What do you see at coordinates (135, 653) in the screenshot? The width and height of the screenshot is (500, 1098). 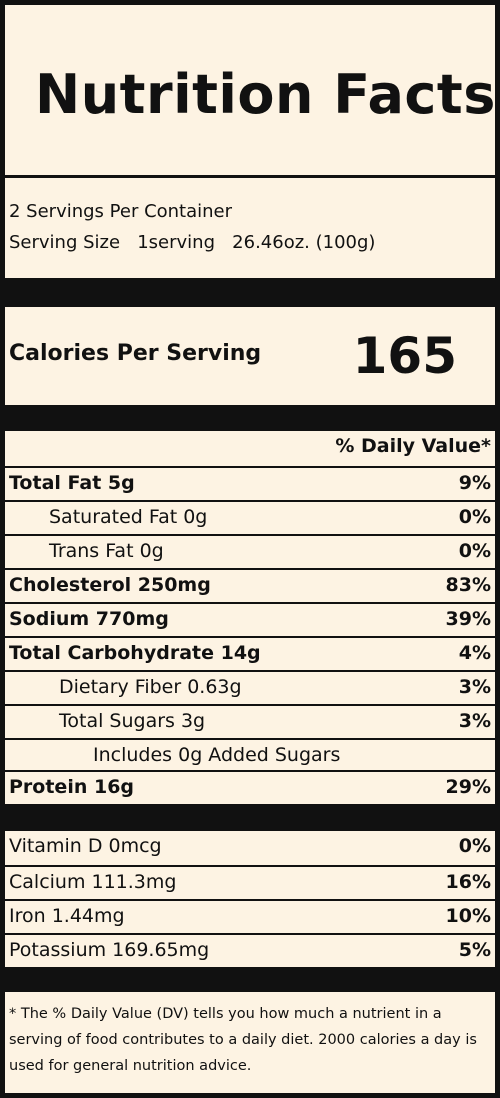 I see `nutrient-name: Total Carbohydrate 14g` at bounding box center [135, 653].